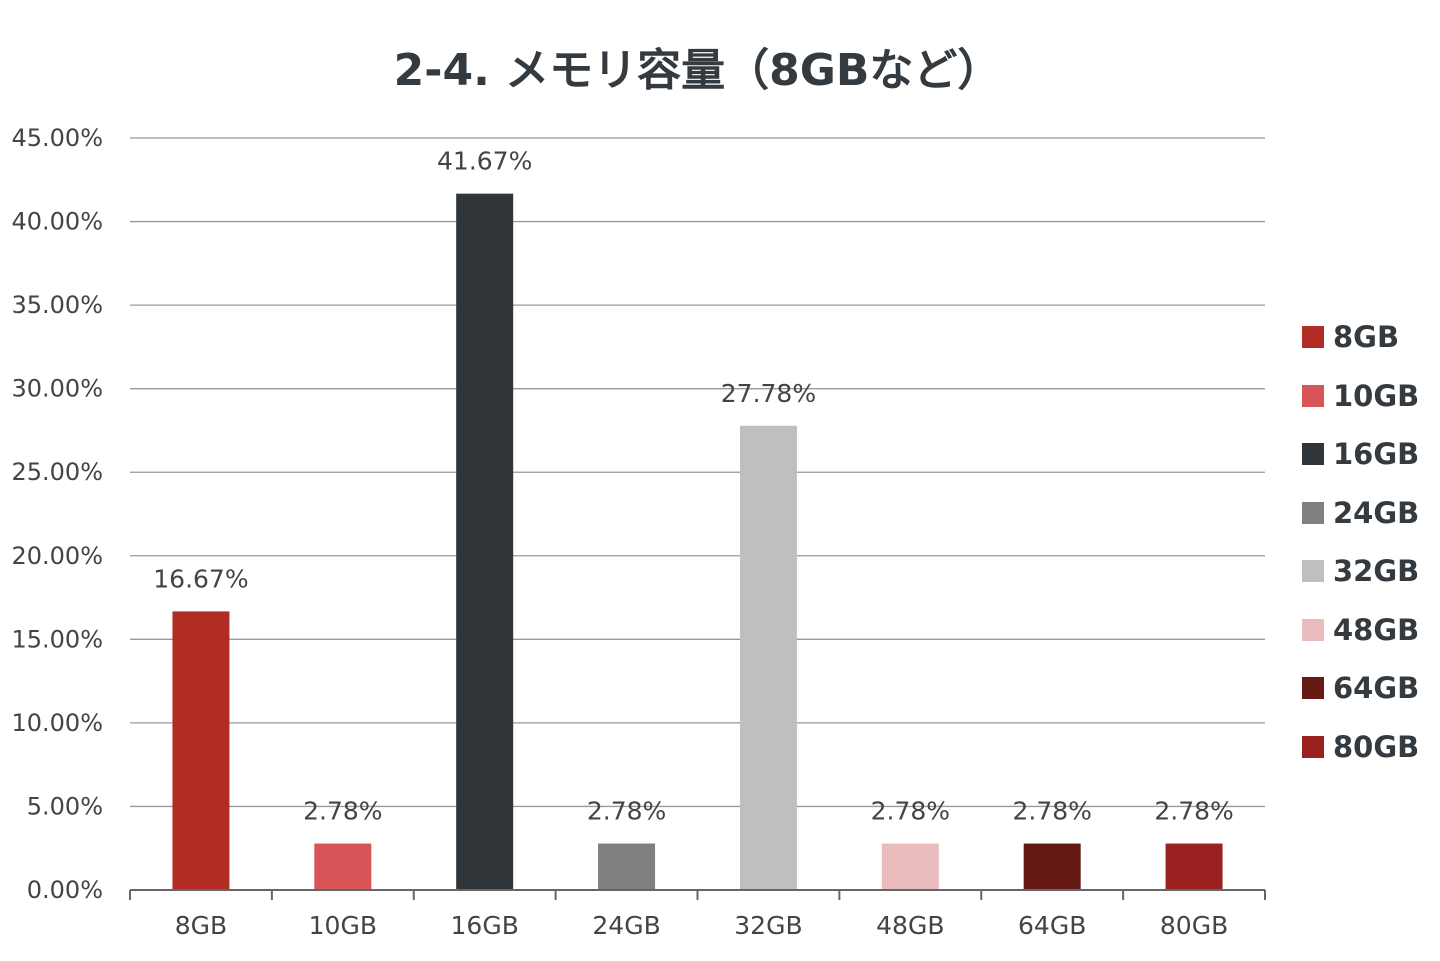 Image resolution: width=1440 pixels, height=961 pixels. I want to click on legend-label: 16GB, so click(1376, 454).